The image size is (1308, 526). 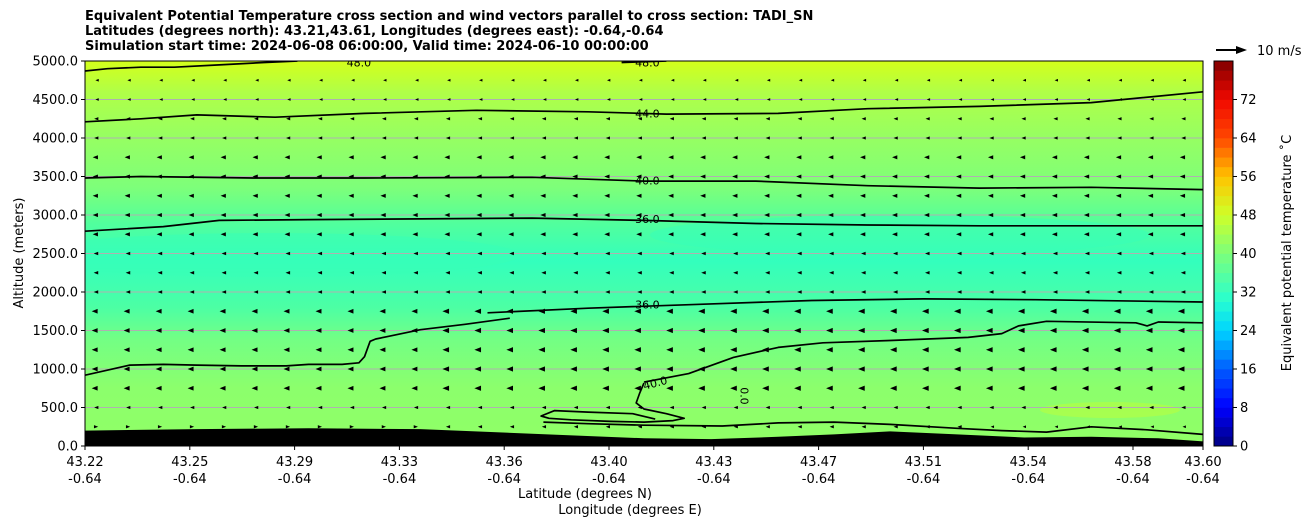 What do you see at coordinates (504, 462) in the screenshot?
I see `x-tick-label-lat: 43.36` at bounding box center [504, 462].